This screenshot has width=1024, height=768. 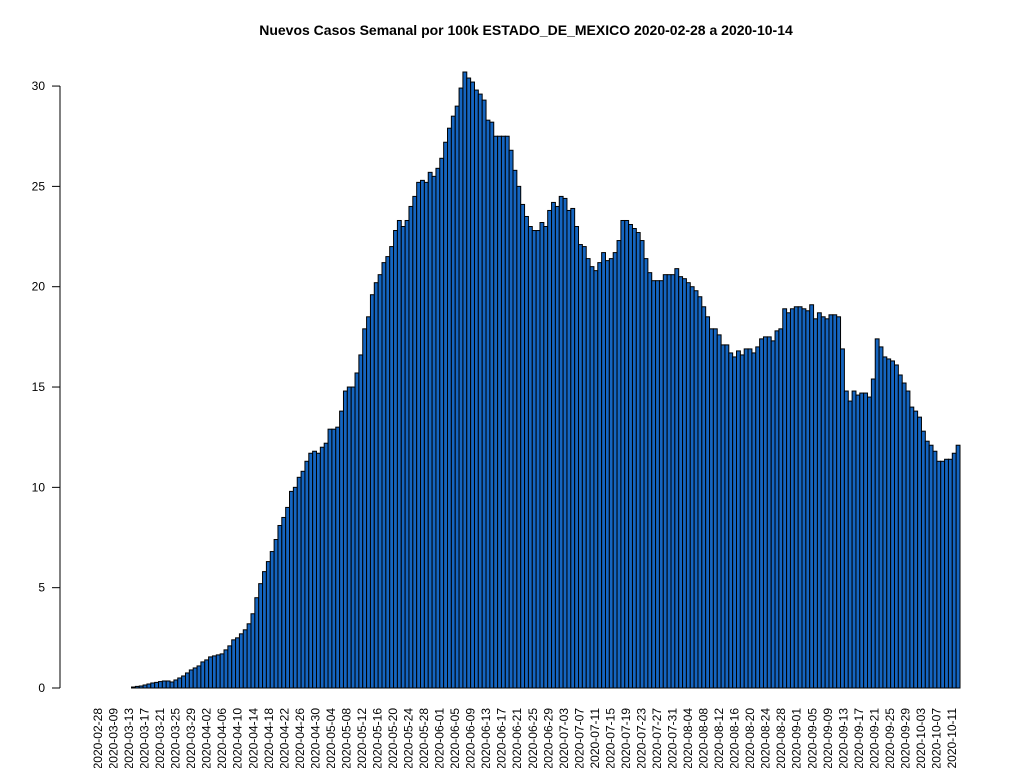 What do you see at coordinates (114, 738) in the screenshot?
I see `x-tick-label: 2020-03-09` at bounding box center [114, 738].